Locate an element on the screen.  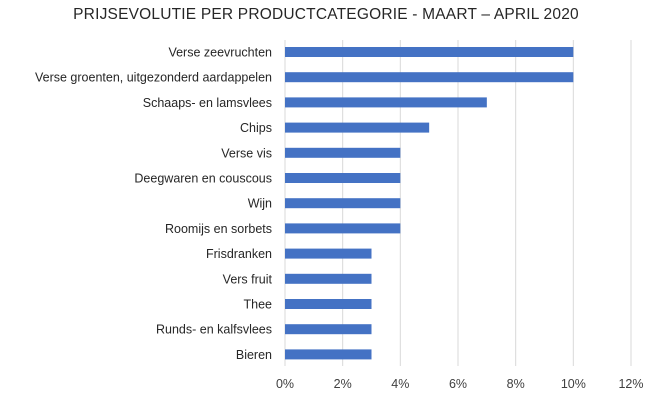
x-tick-label: 4% is located at coordinates (400, 384).